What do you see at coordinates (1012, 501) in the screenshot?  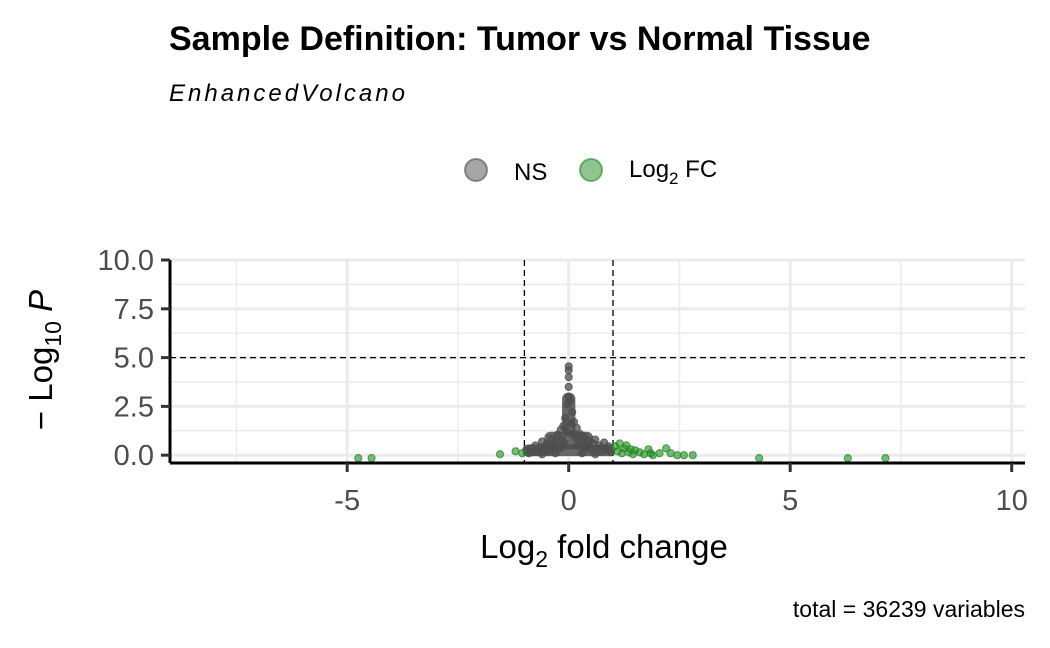 I see `x-tick-label: 10` at bounding box center [1012, 501].